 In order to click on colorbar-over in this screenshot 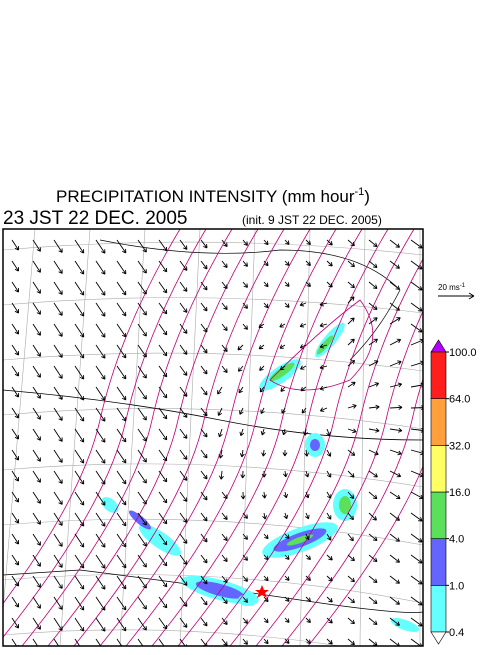, I will do `click(438, 346)`.